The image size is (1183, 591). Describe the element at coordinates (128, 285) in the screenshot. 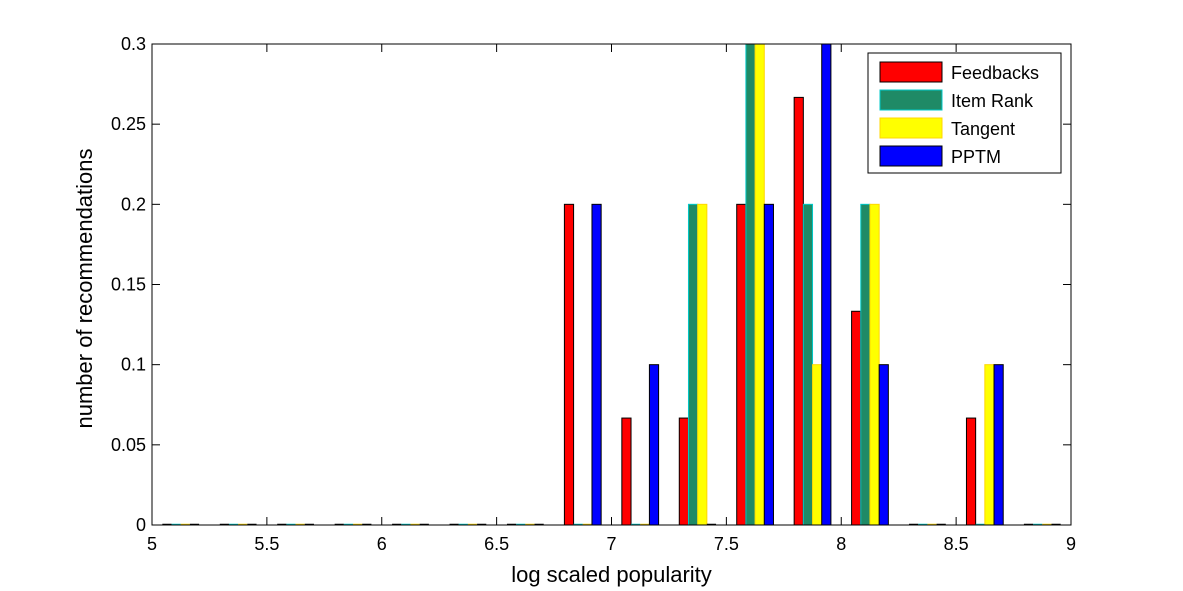

I see `y-tick-label: 0.15` at that location.